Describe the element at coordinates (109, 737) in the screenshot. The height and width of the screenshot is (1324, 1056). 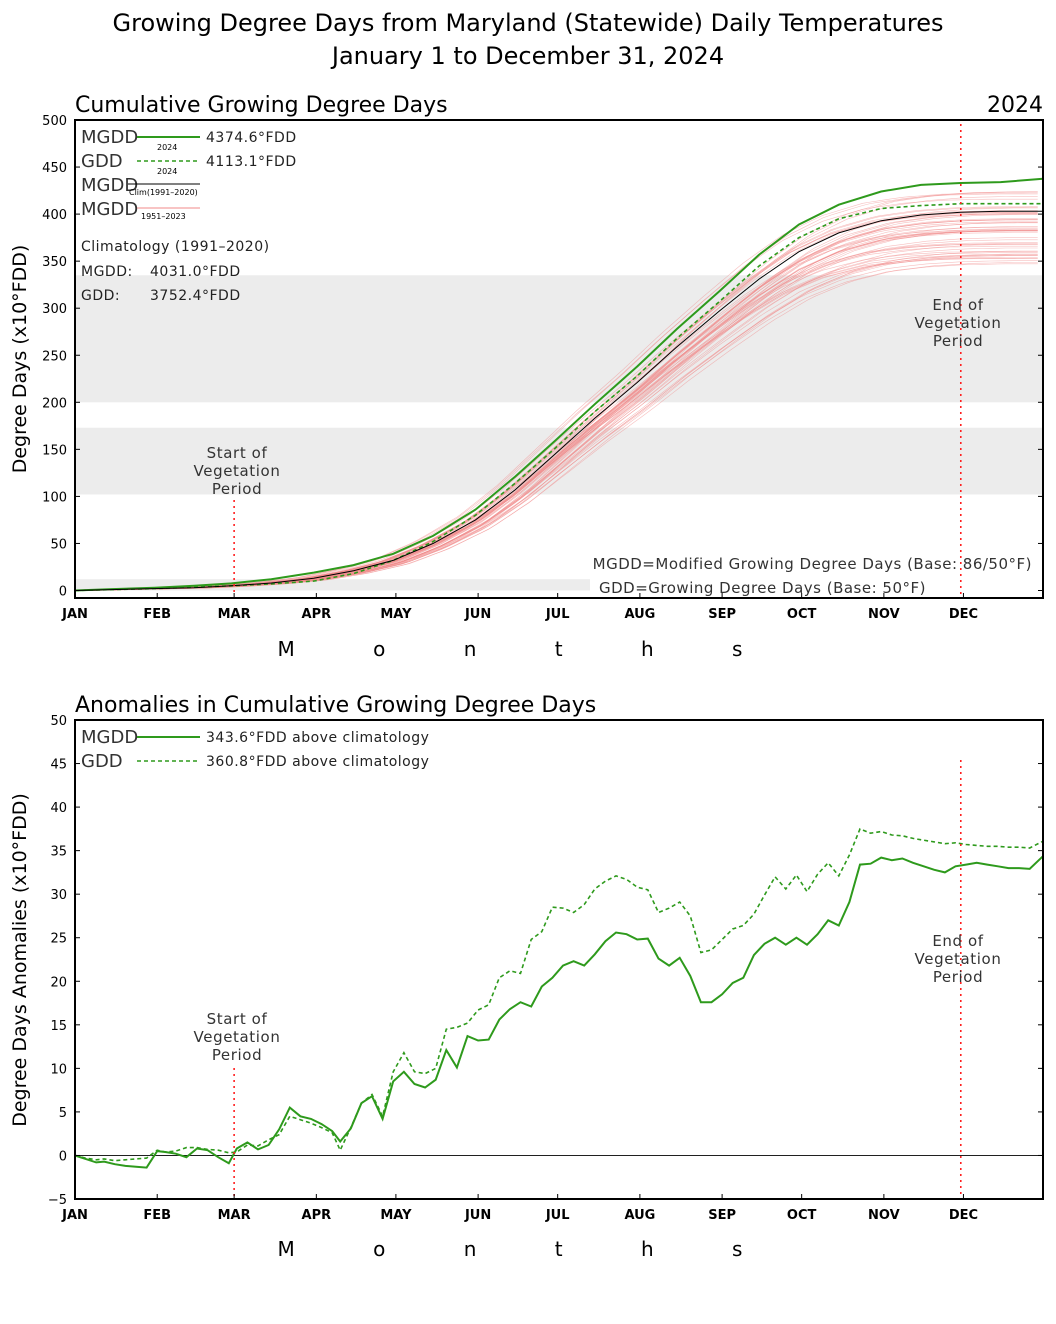
I see `bottom-legend-mgdd-label: MGDD` at that location.